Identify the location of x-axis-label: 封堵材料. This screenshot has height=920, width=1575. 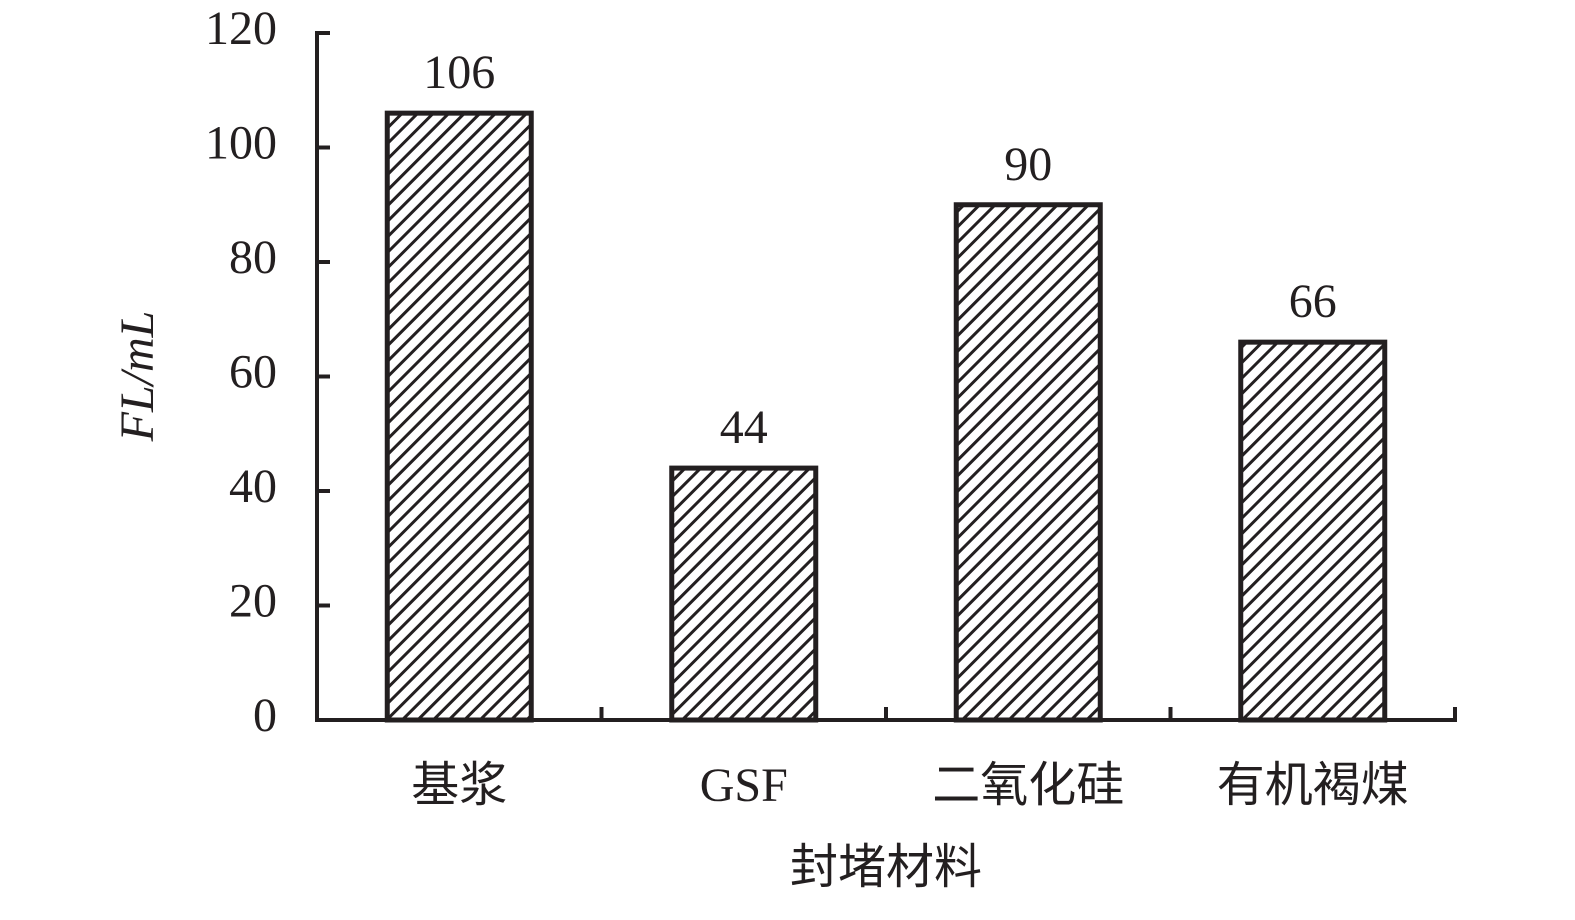
(886, 867).